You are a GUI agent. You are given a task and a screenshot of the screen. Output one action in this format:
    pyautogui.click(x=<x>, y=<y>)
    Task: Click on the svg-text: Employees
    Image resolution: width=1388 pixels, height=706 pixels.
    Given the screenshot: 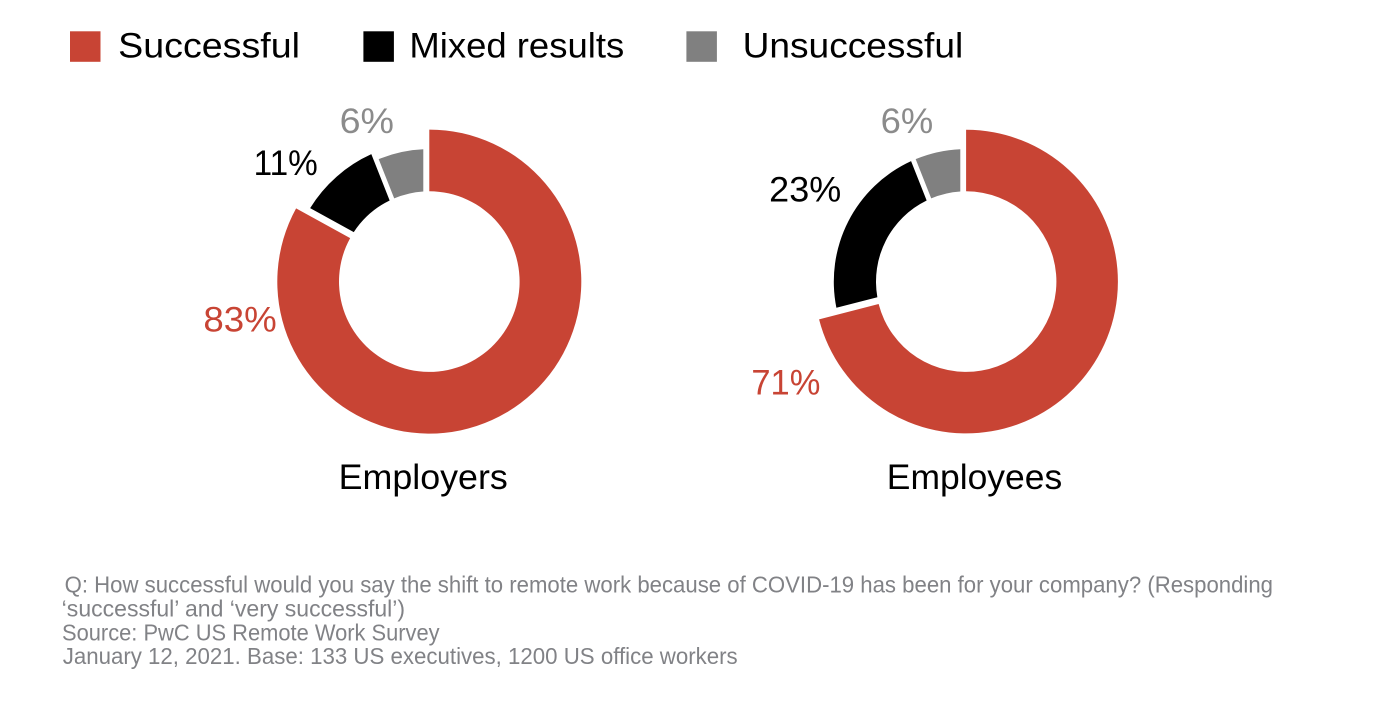 What is the action you would take?
    pyautogui.click(x=974, y=477)
    